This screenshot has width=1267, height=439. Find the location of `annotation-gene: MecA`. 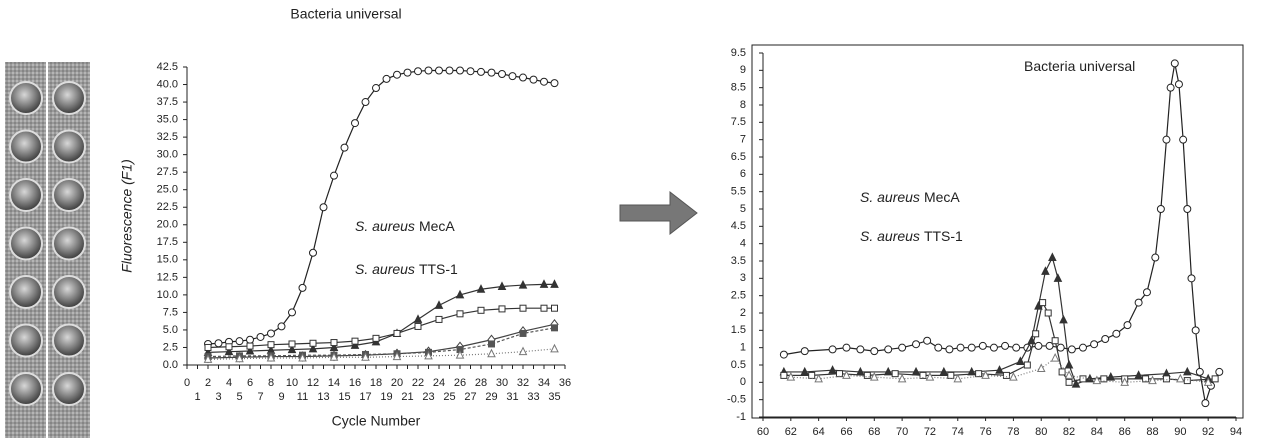

annotation-gene: MecA is located at coordinates (437, 226).